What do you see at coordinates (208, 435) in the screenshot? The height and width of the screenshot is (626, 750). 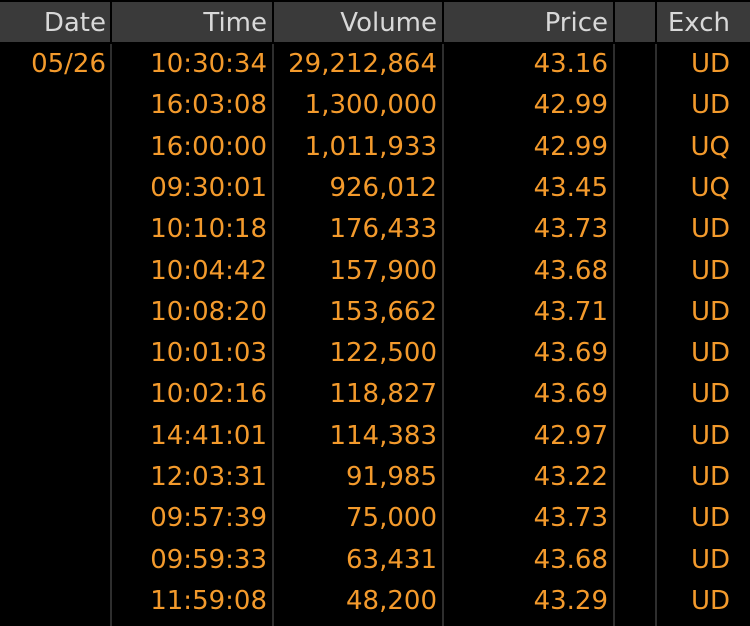 I see `table-cell: 14:41:01` at bounding box center [208, 435].